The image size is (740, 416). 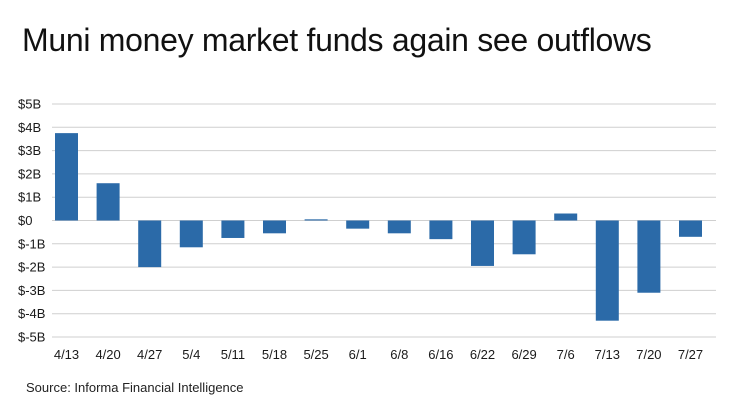 What do you see at coordinates (523, 354) in the screenshot?
I see `x-tick-label: 6/29` at bounding box center [523, 354].